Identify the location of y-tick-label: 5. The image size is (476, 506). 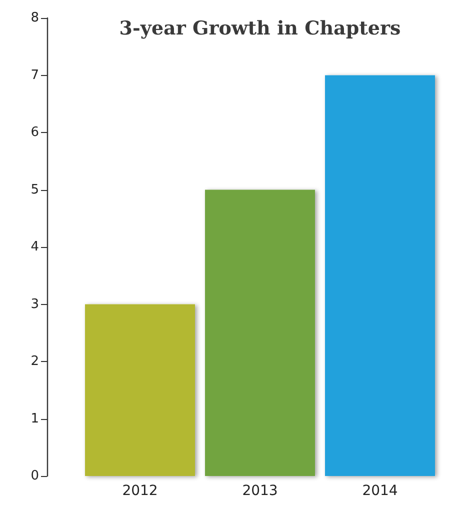
(34, 190).